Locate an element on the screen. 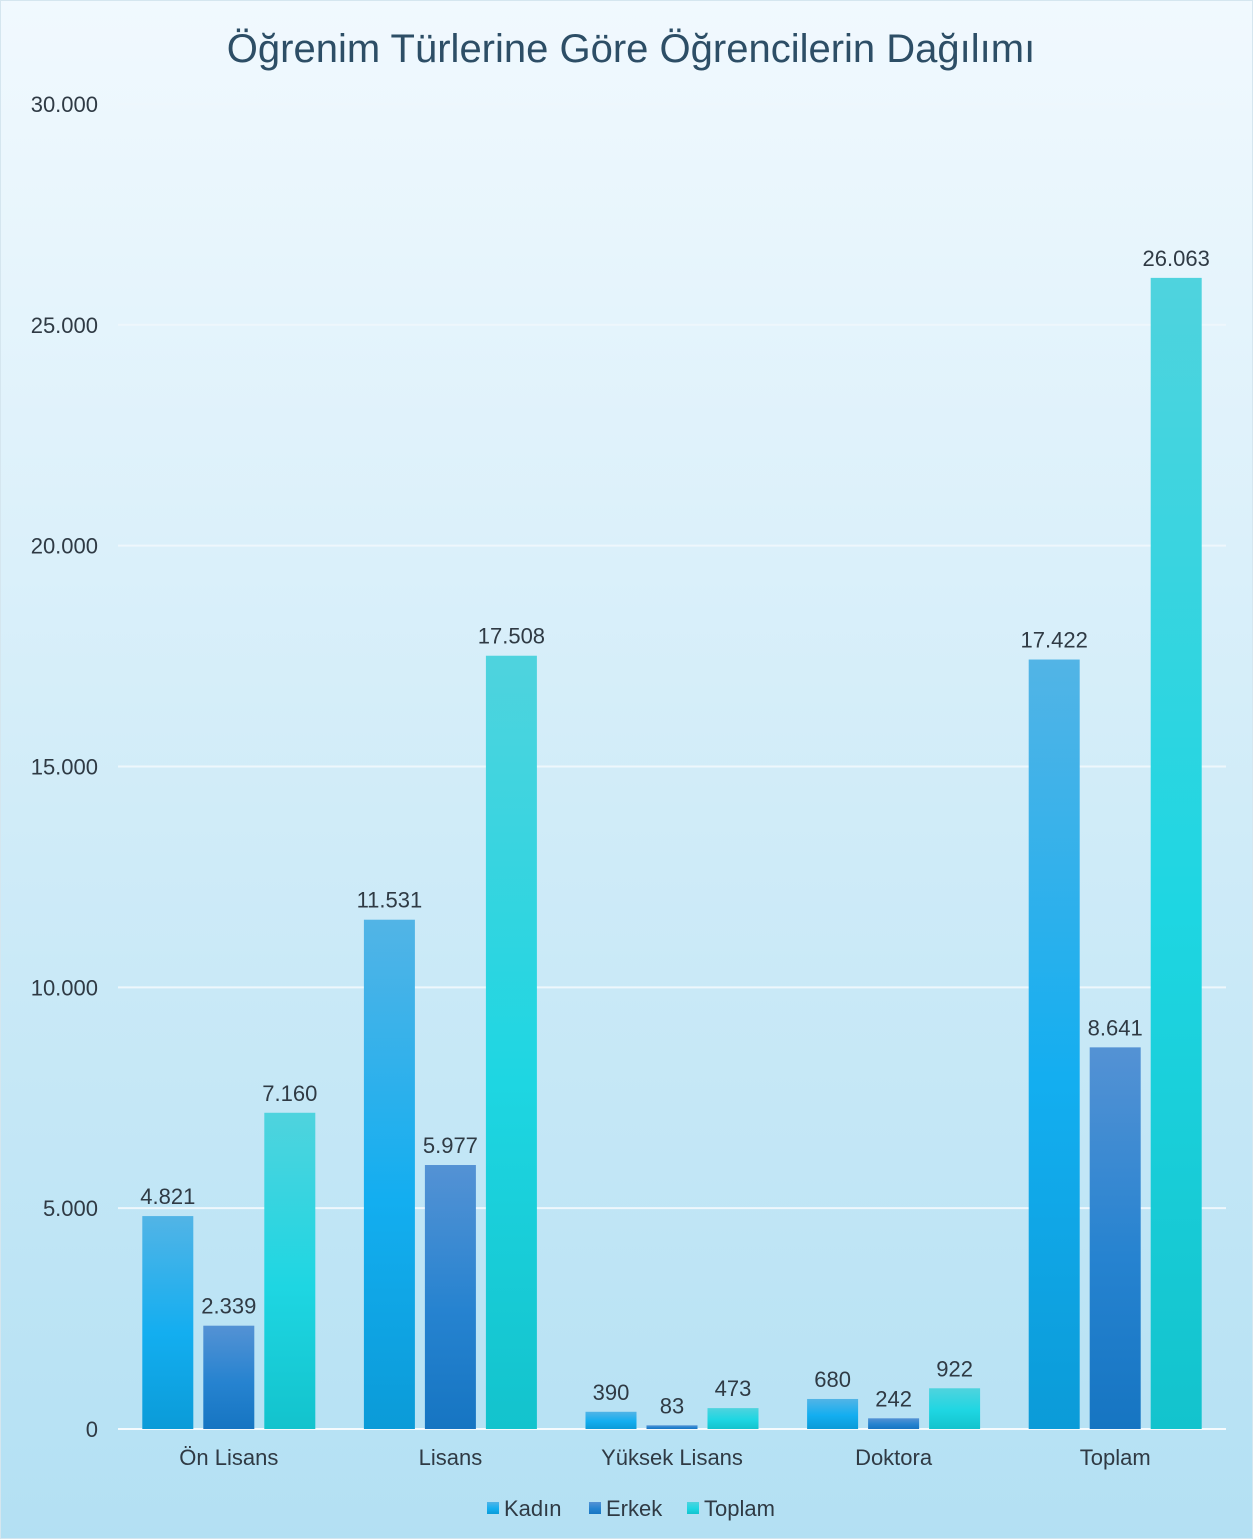 The width and height of the screenshot is (1253, 1539). data-label: 390 is located at coordinates (611, 1392).